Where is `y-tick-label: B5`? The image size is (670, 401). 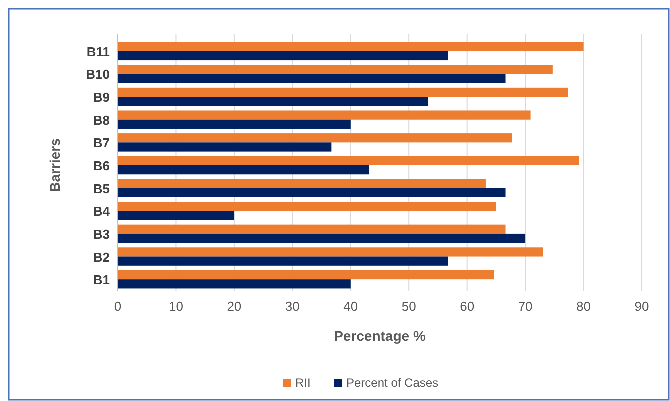 y-tick-label: B5 is located at coordinates (101, 188).